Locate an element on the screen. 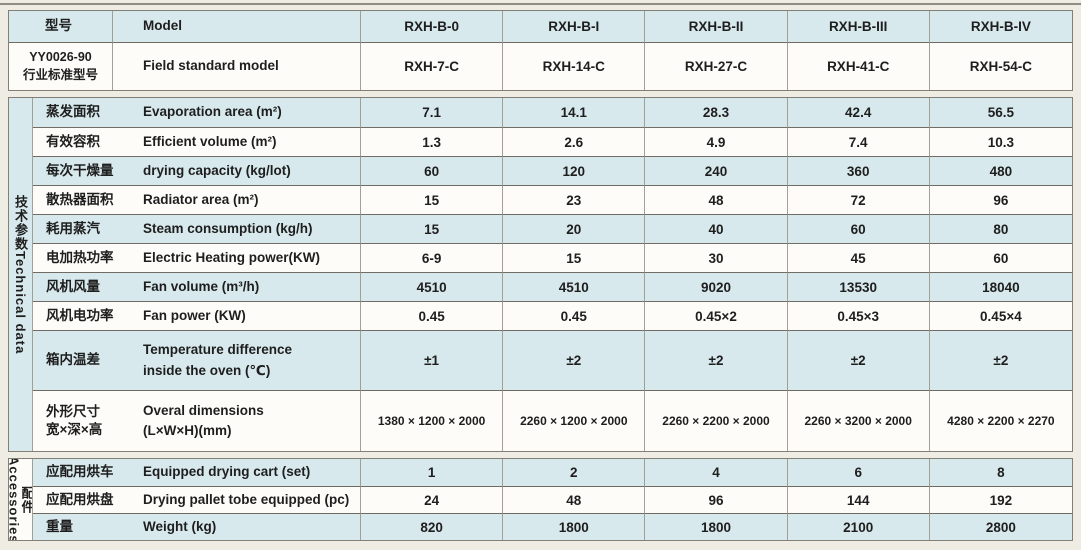  header-label-en: Model is located at coordinates (237, 26).